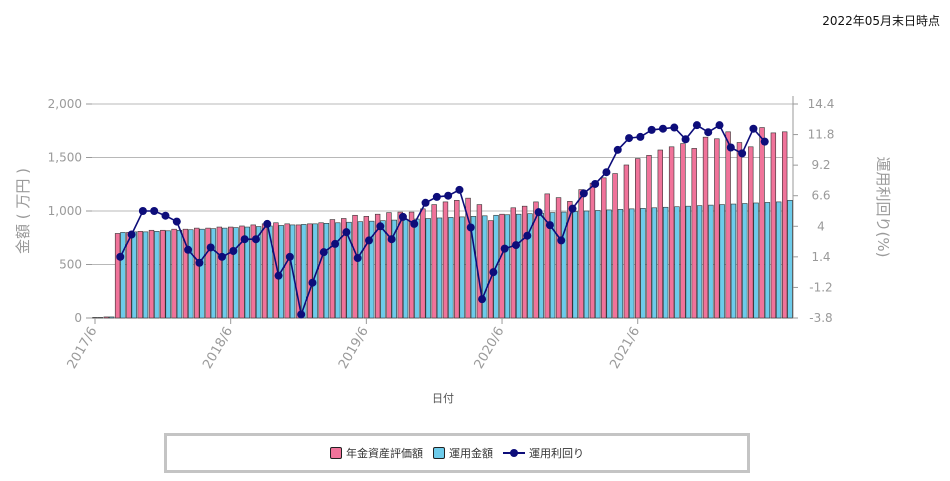 Image resolution: width=950 pixels, height=481 pixels. What do you see at coordinates (490, 347) in the screenshot?
I see `x-tick-label: 2020/6` at bounding box center [490, 347].